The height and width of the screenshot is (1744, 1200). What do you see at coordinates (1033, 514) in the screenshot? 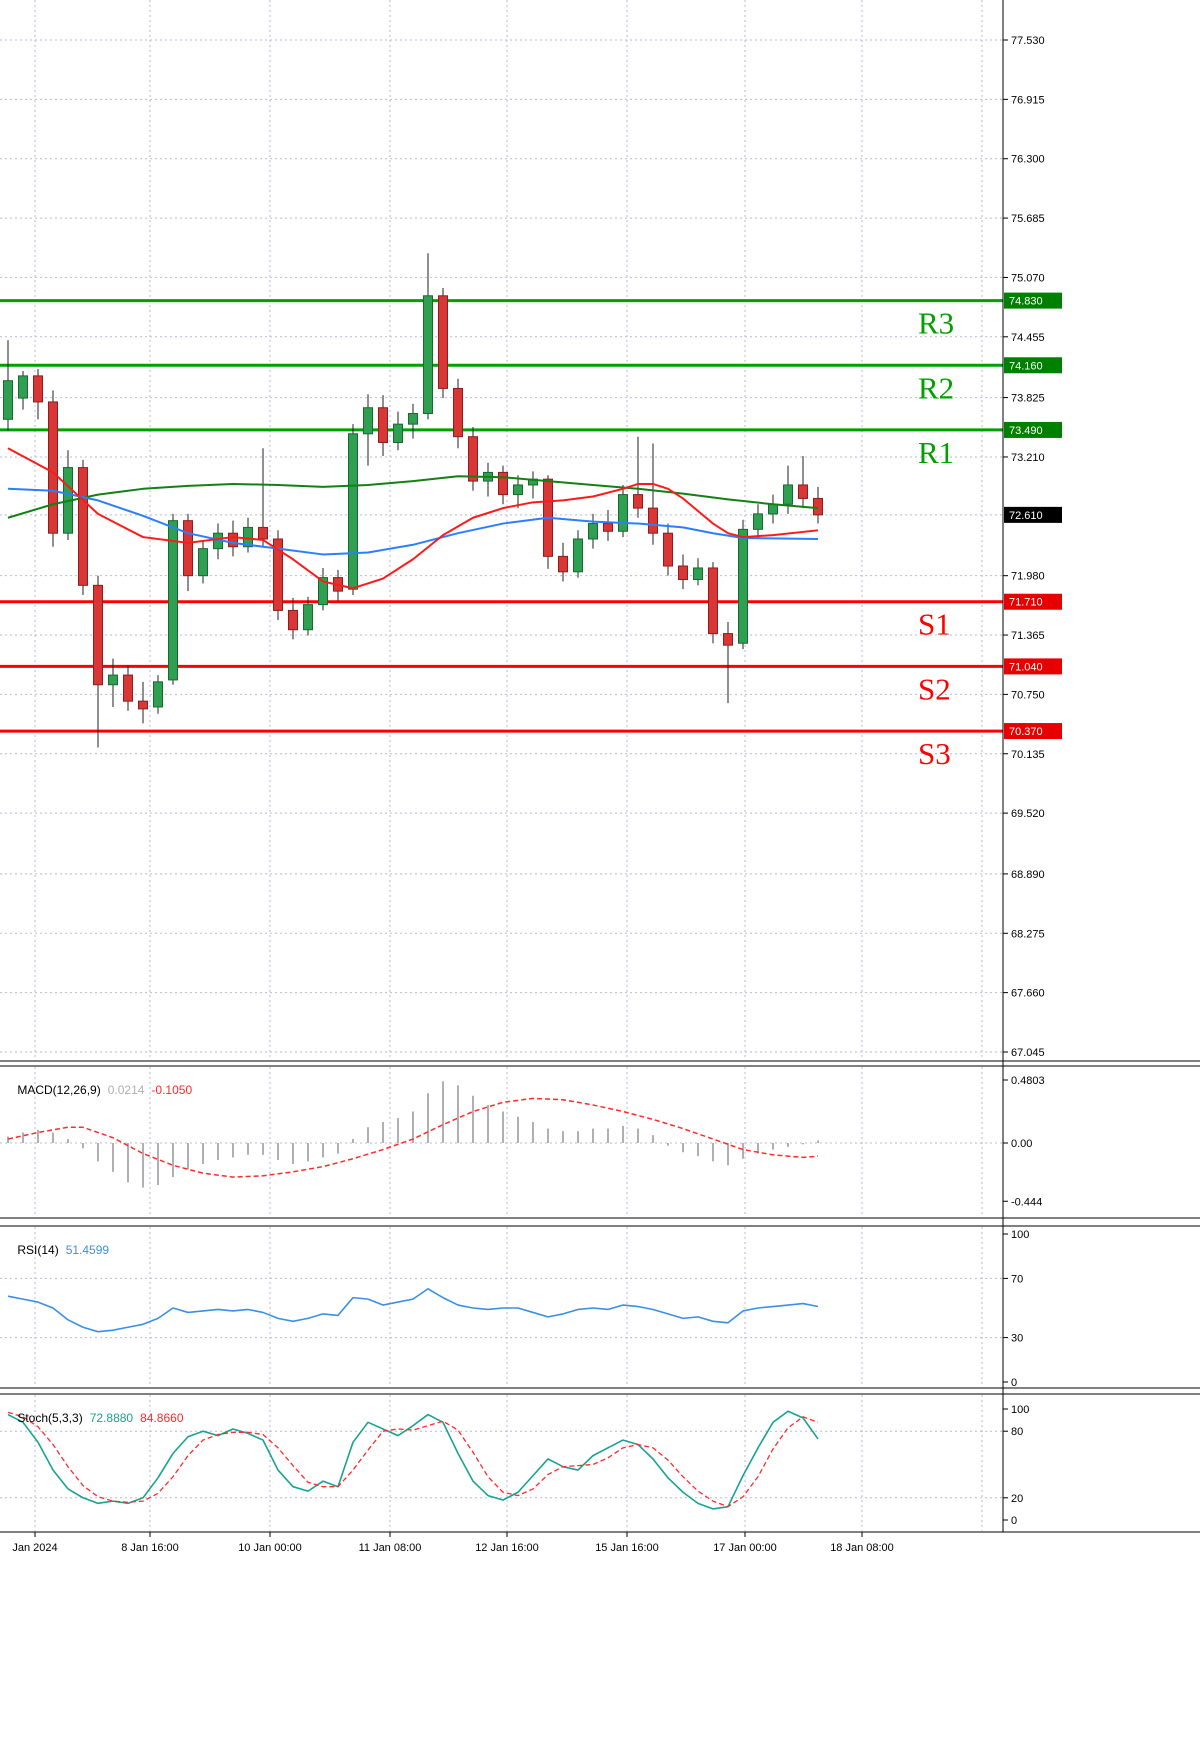
I see `price-tag-current` at bounding box center [1033, 514].